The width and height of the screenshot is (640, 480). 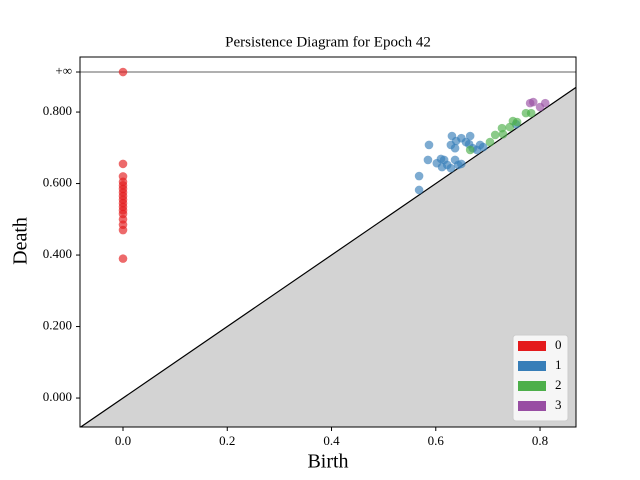 I want to click on y-axis-label: Death, so click(x=21, y=241).